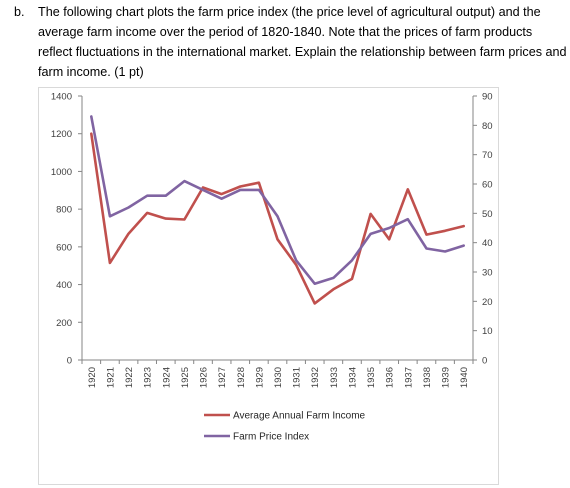  What do you see at coordinates (487, 185) in the screenshot?
I see `right-axis-tick-label: 60` at bounding box center [487, 185].